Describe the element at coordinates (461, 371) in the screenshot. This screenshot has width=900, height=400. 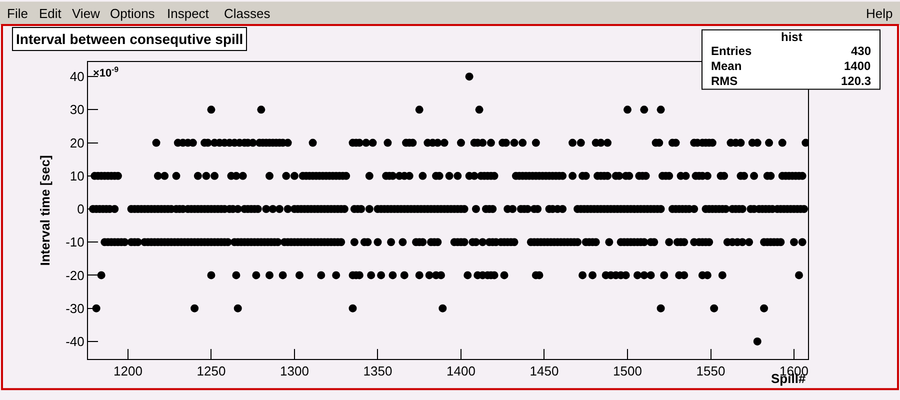
I see `x-tick-label: 1400` at that location.